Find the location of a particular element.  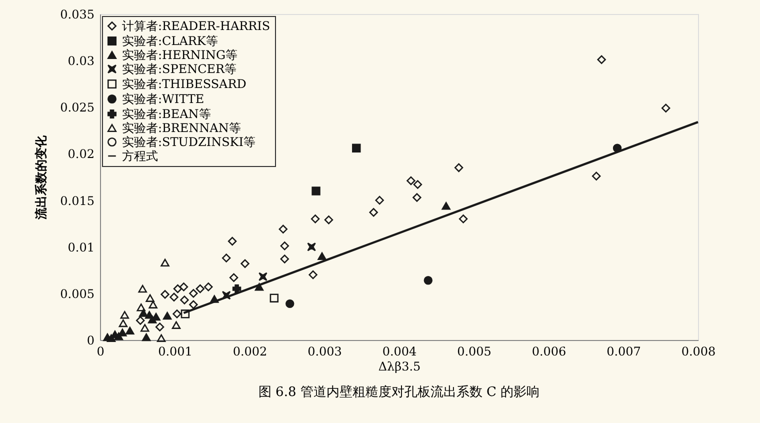

x-tick-label: 0.006 is located at coordinates (549, 351).